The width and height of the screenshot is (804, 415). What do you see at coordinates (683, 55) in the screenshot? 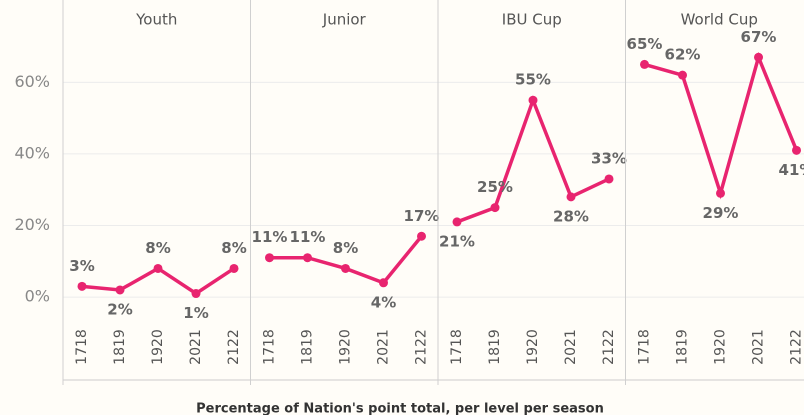
I see `data-label: 62%` at bounding box center [683, 55].